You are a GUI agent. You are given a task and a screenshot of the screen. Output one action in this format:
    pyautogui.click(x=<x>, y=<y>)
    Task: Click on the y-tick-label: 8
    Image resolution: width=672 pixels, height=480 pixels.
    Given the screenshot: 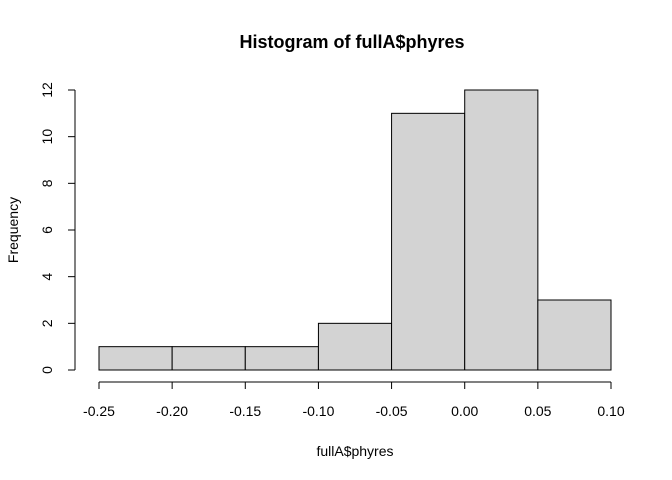 What is the action you would take?
    pyautogui.click(x=47, y=183)
    